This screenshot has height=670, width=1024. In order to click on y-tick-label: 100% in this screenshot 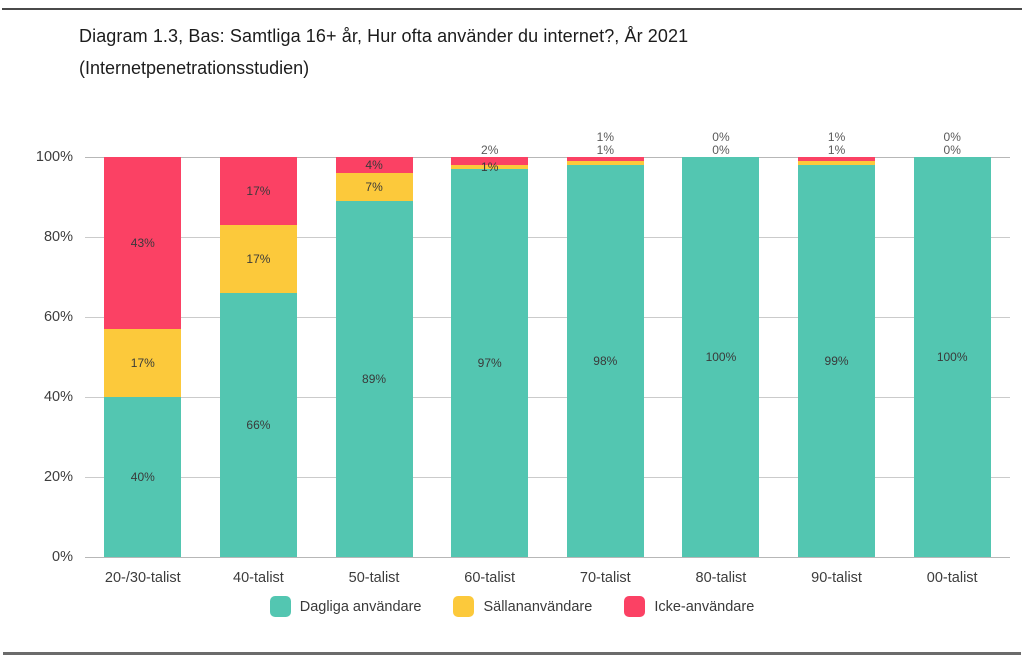, I will do `click(54, 157)`.